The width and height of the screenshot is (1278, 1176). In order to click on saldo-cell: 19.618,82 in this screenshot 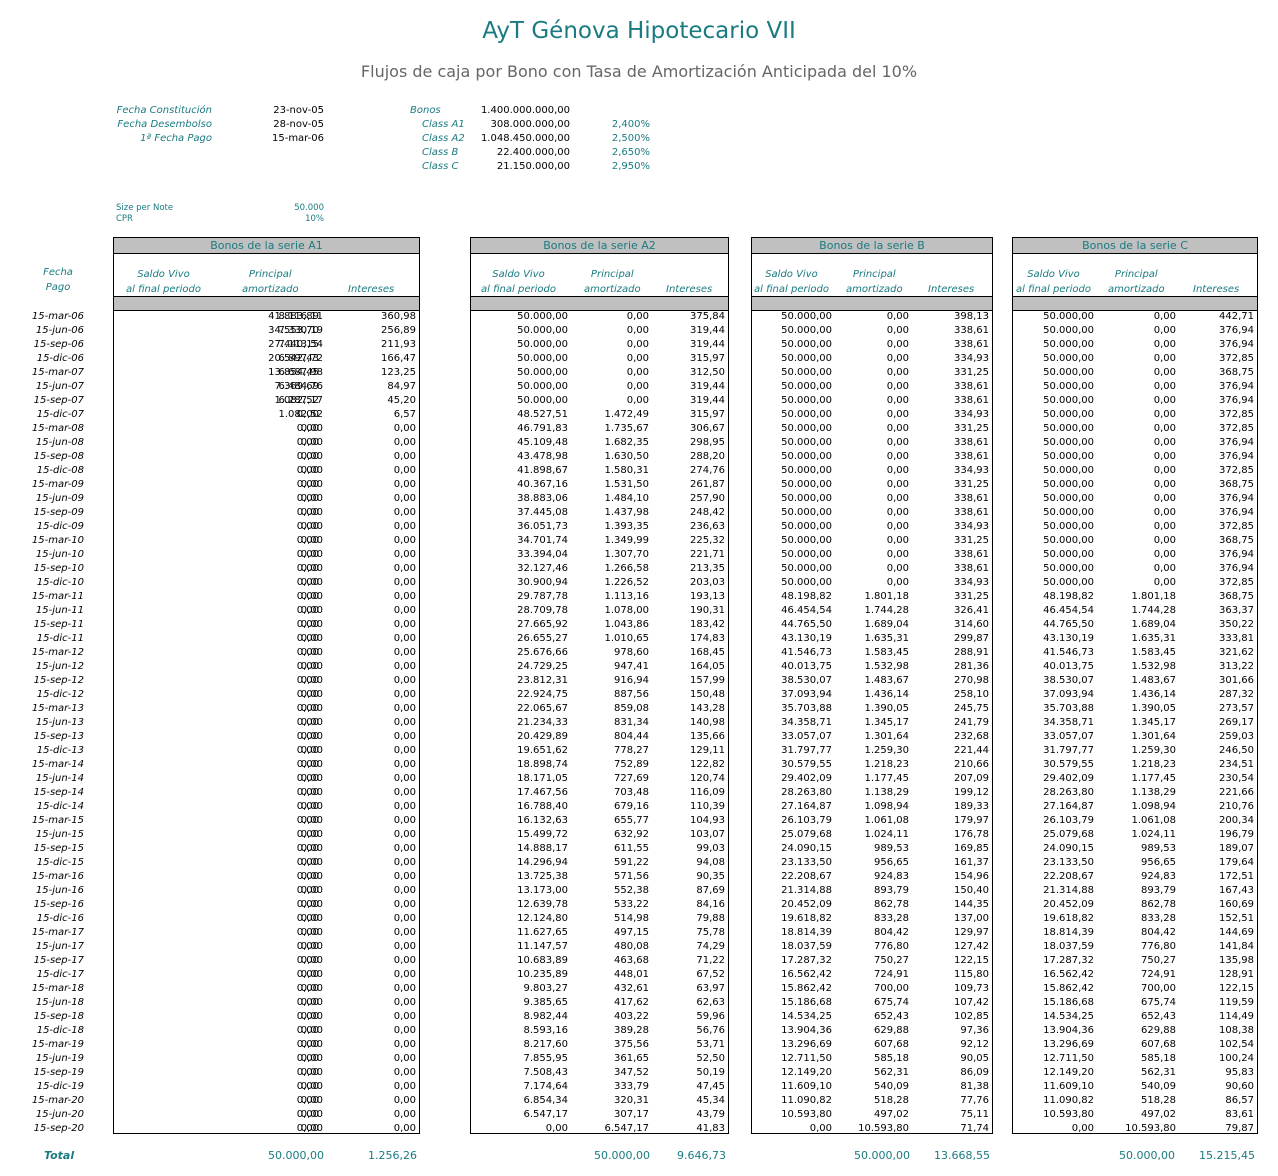, I will do `click(806, 918)`.